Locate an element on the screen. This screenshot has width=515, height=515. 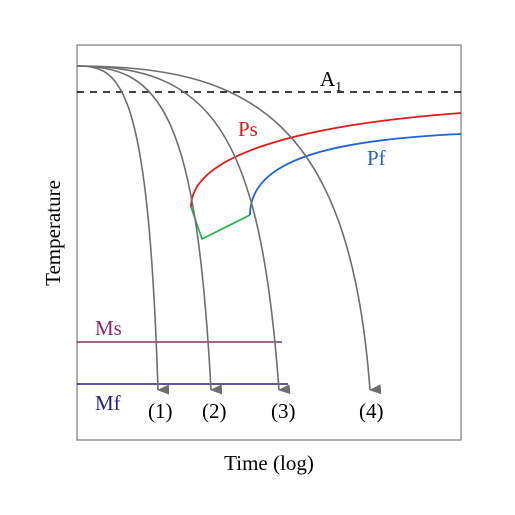
cooling-path-label-2: (2) is located at coordinates (214, 411).